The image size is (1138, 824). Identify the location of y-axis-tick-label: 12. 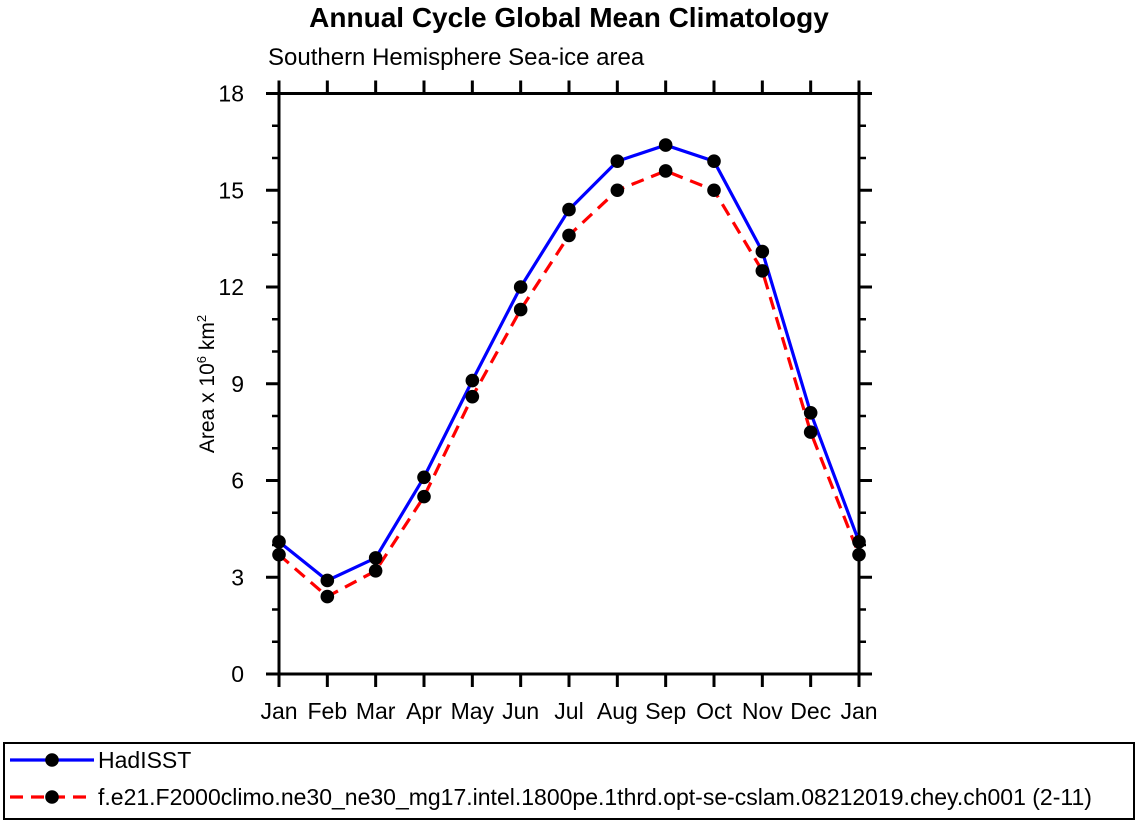
(231, 287).